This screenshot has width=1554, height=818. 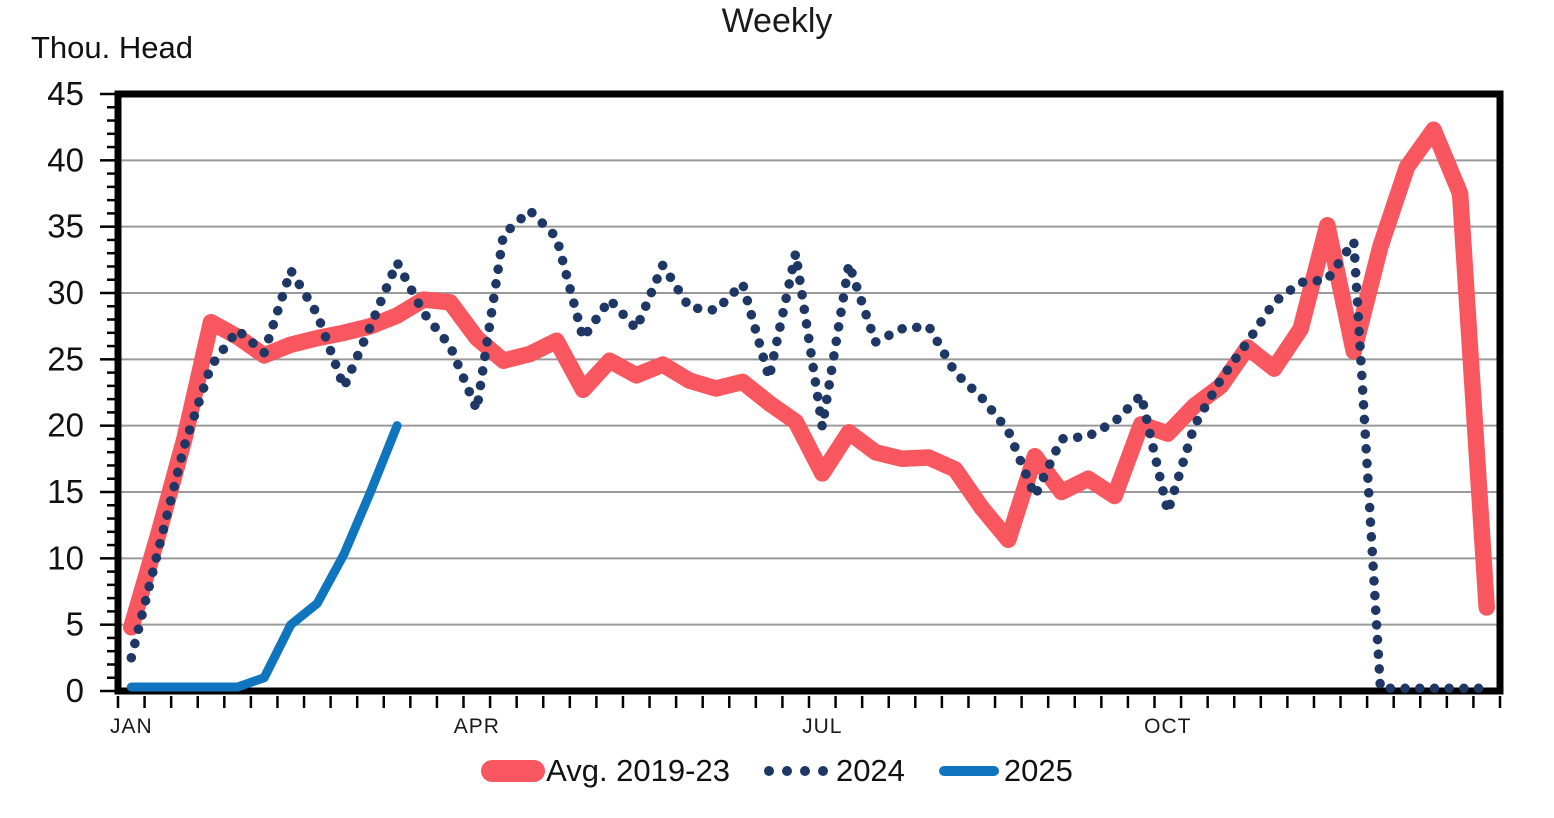 I want to click on legend-item-avg-2019-23: Avg. 2019-23, so click(x=605, y=771).